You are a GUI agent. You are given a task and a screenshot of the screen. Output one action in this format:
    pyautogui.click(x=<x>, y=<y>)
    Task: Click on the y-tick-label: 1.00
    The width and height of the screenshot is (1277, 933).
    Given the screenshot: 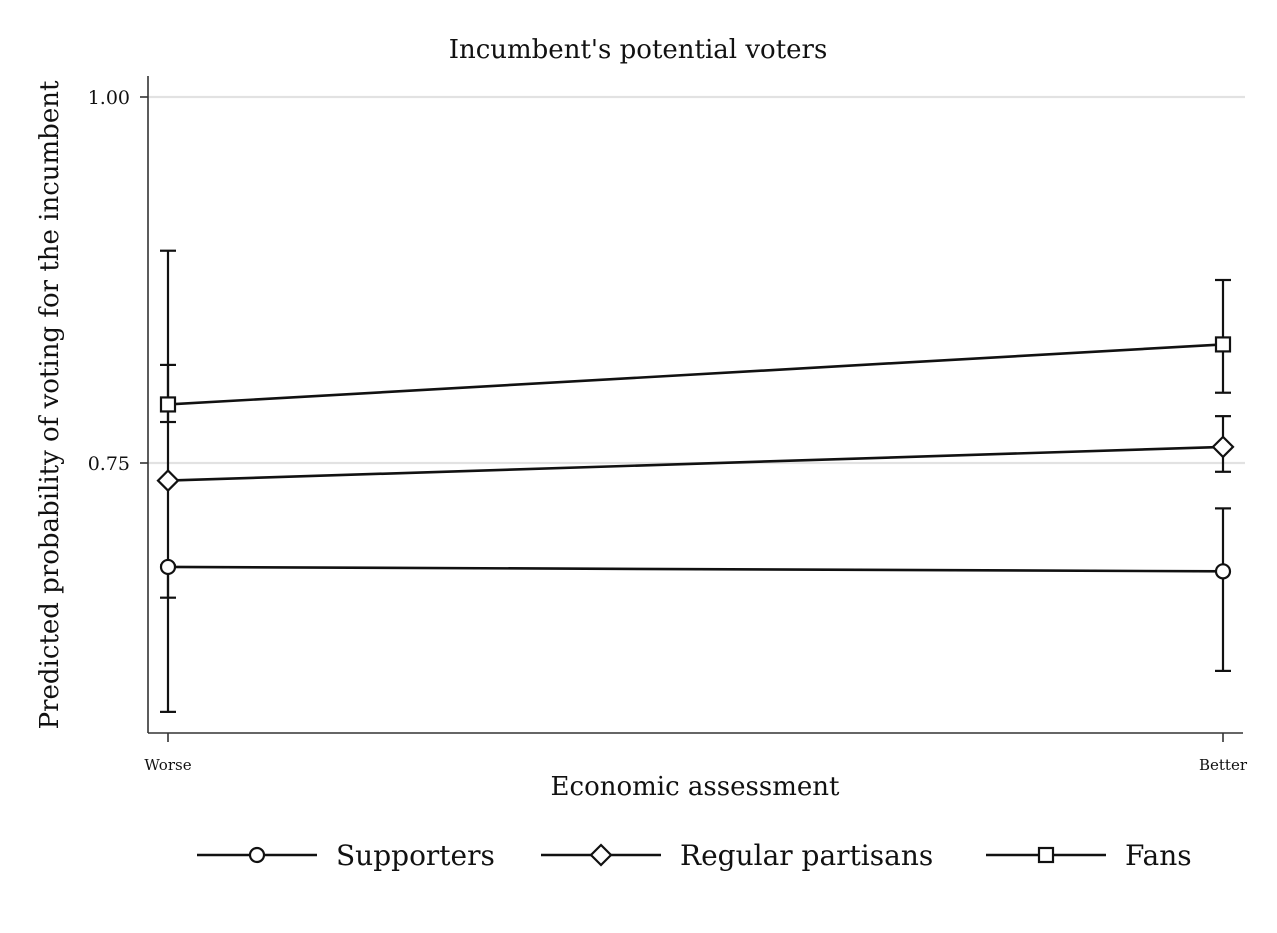 What is the action you would take?
    pyautogui.click(x=109, y=98)
    